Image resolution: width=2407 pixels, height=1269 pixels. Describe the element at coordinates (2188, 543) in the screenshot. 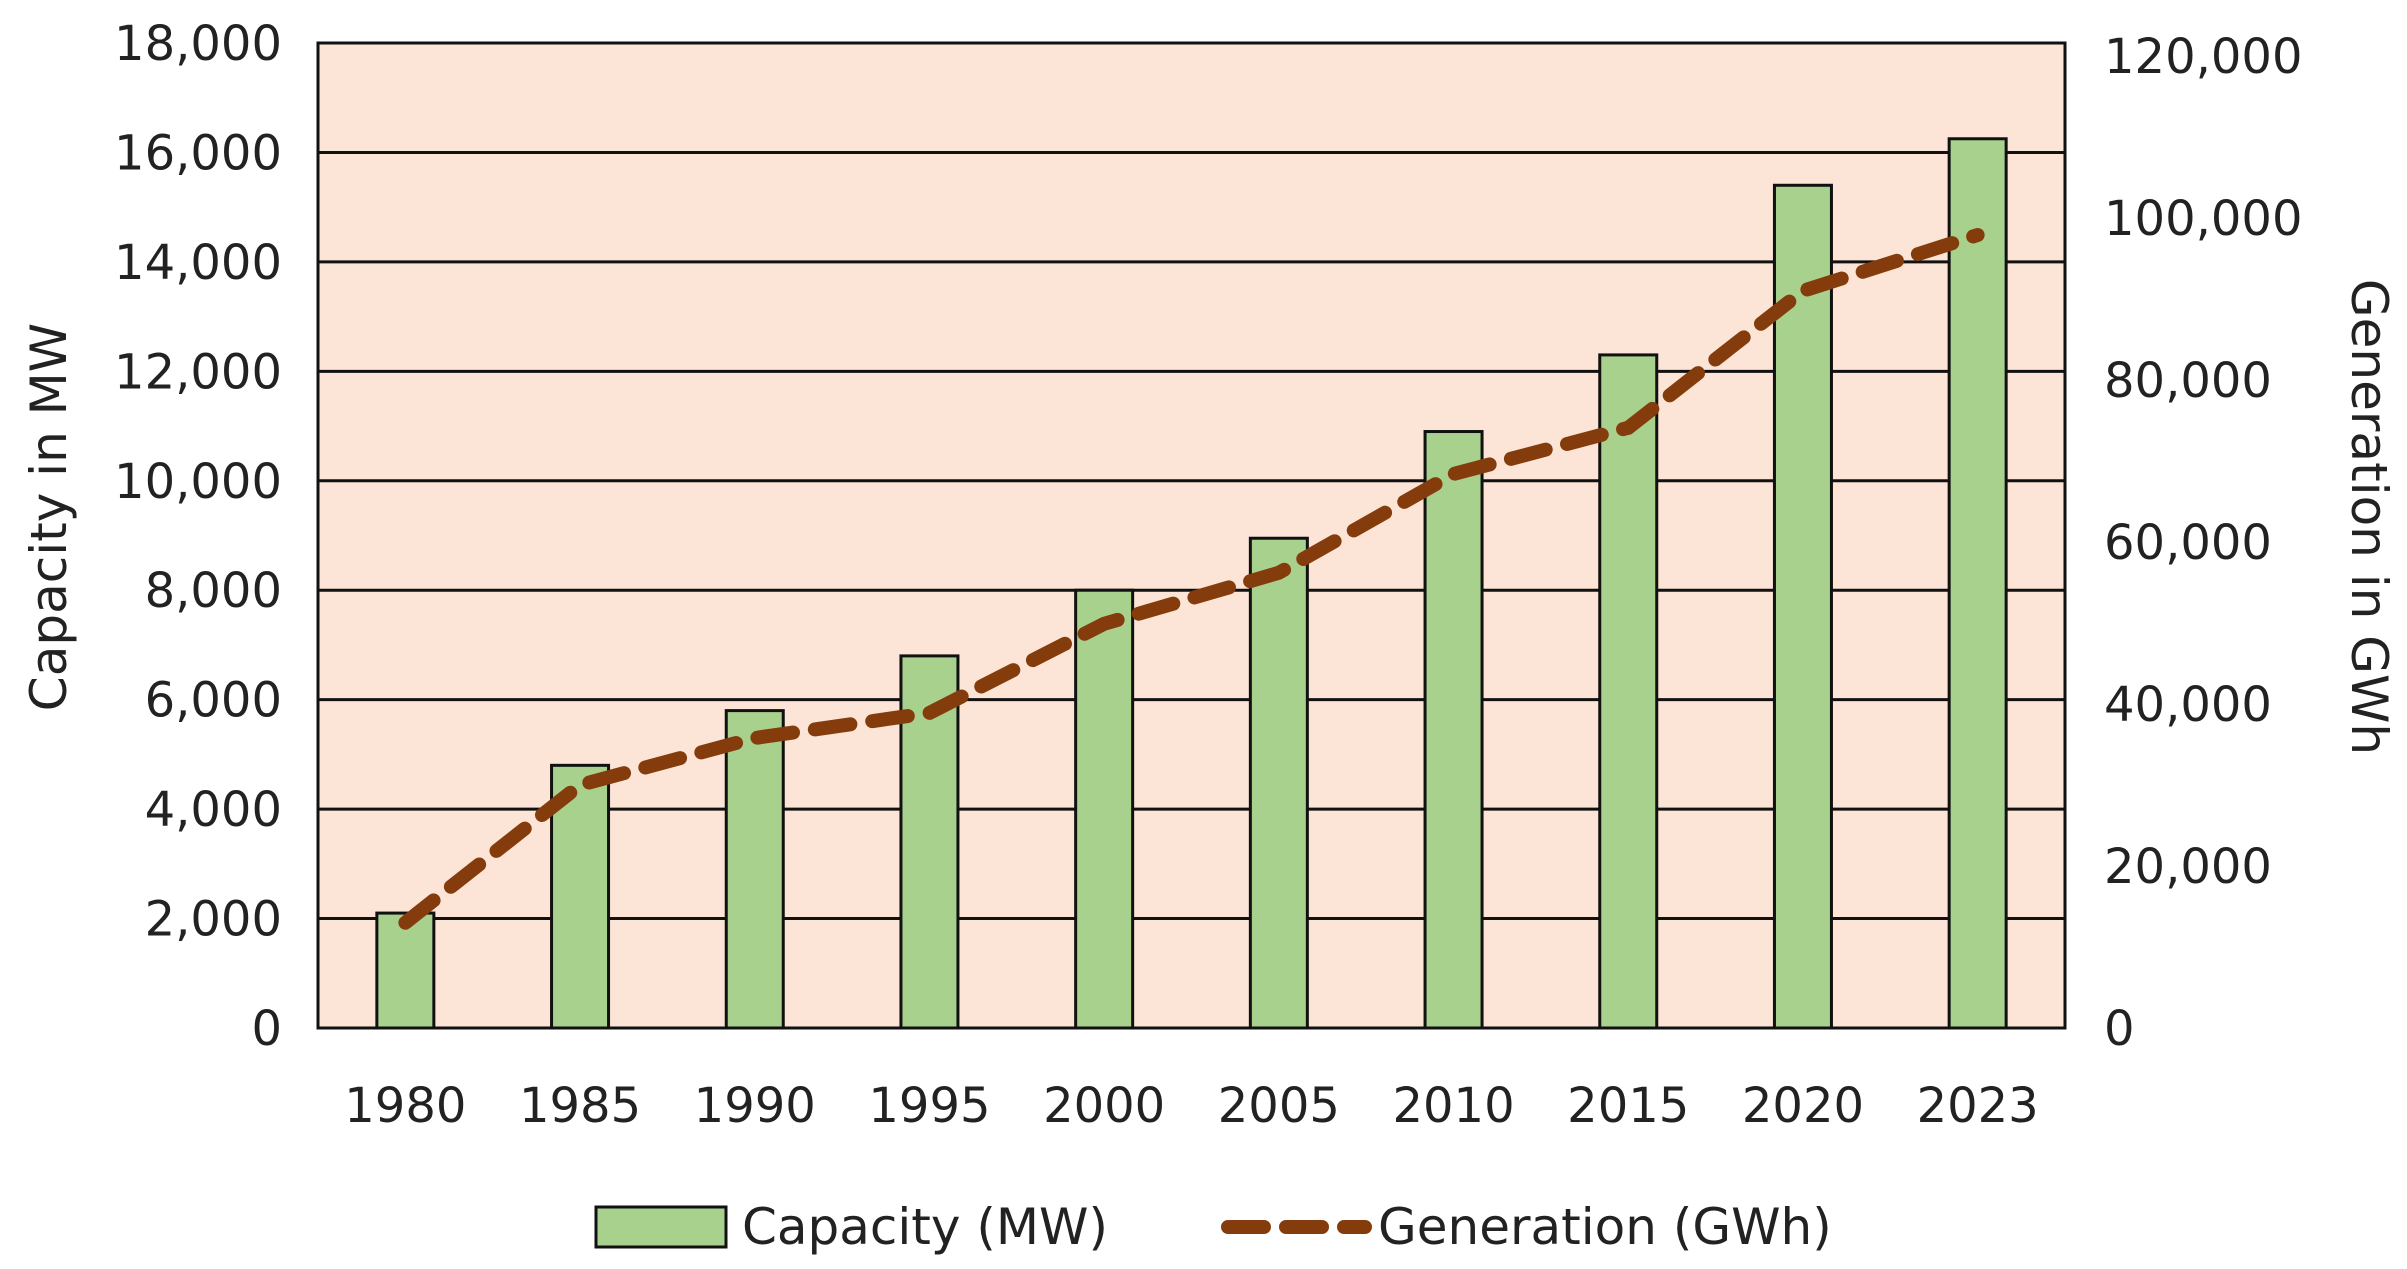

I see `y2-tick-label: 60,000` at that location.